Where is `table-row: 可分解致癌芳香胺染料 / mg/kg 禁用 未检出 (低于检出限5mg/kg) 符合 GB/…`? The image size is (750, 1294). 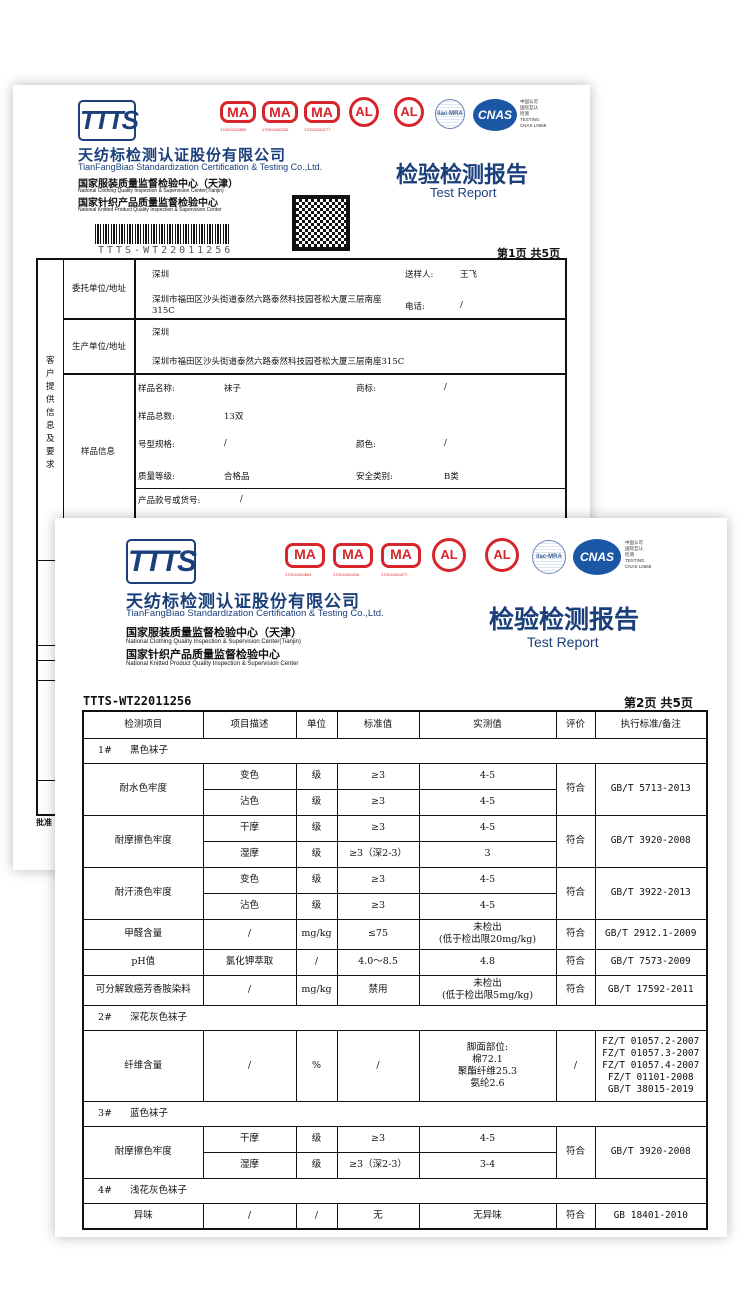
table-row: 可分解致癌芳香胺染料 / mg/kg 禁用 未检出 (低于检出限5mg/kg) 符合 GB/… is located at coordinates (395, 990).